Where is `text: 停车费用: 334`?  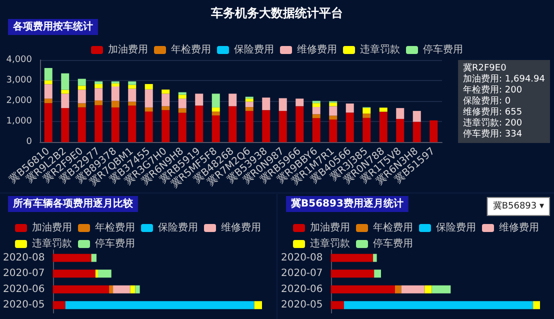 text: 停车费用: 334 is located at coordinates (492, 134).